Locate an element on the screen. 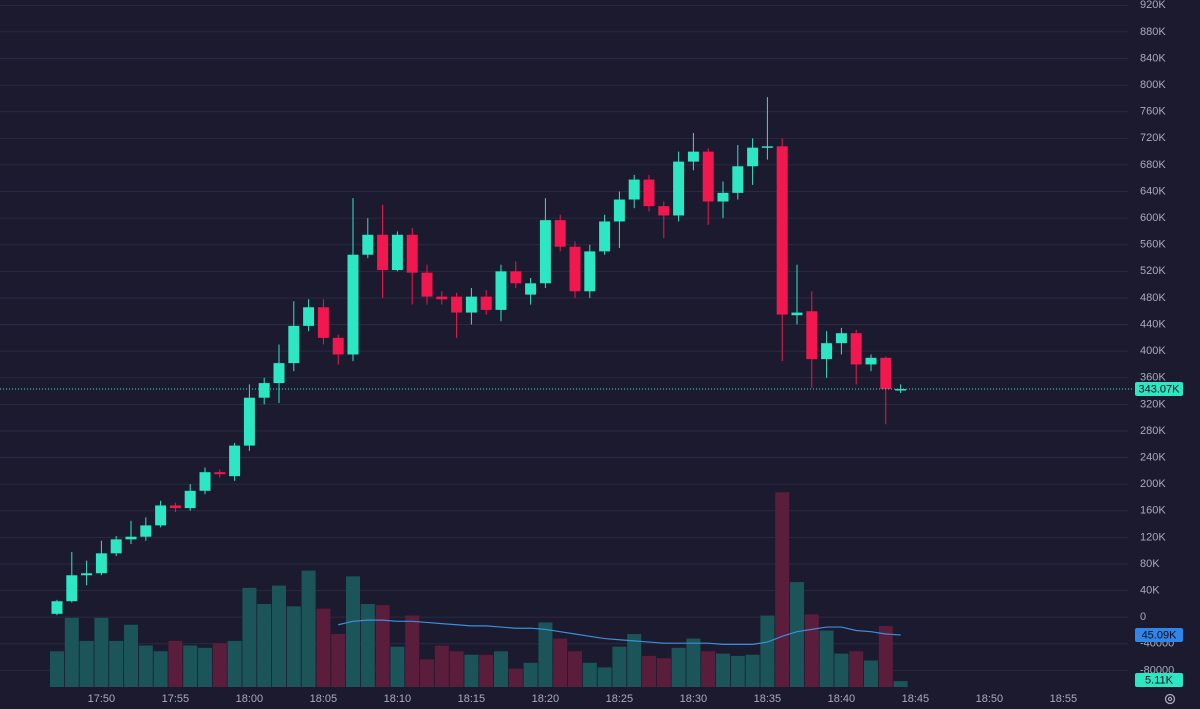 The width and height of the screenshot is (1200, 709). x-tick-label: 17:50 is located at coordinates (102, 699).